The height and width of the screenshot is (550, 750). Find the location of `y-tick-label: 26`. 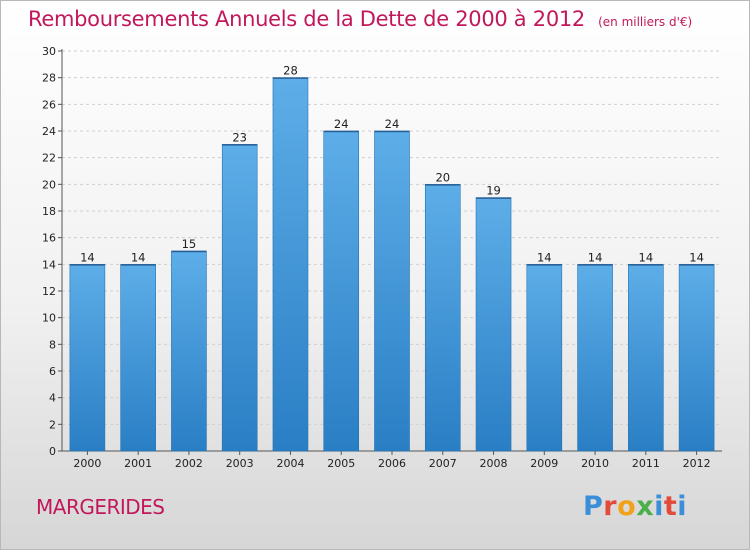

y-tick-label: 26 is located at coordinates (49, 104).